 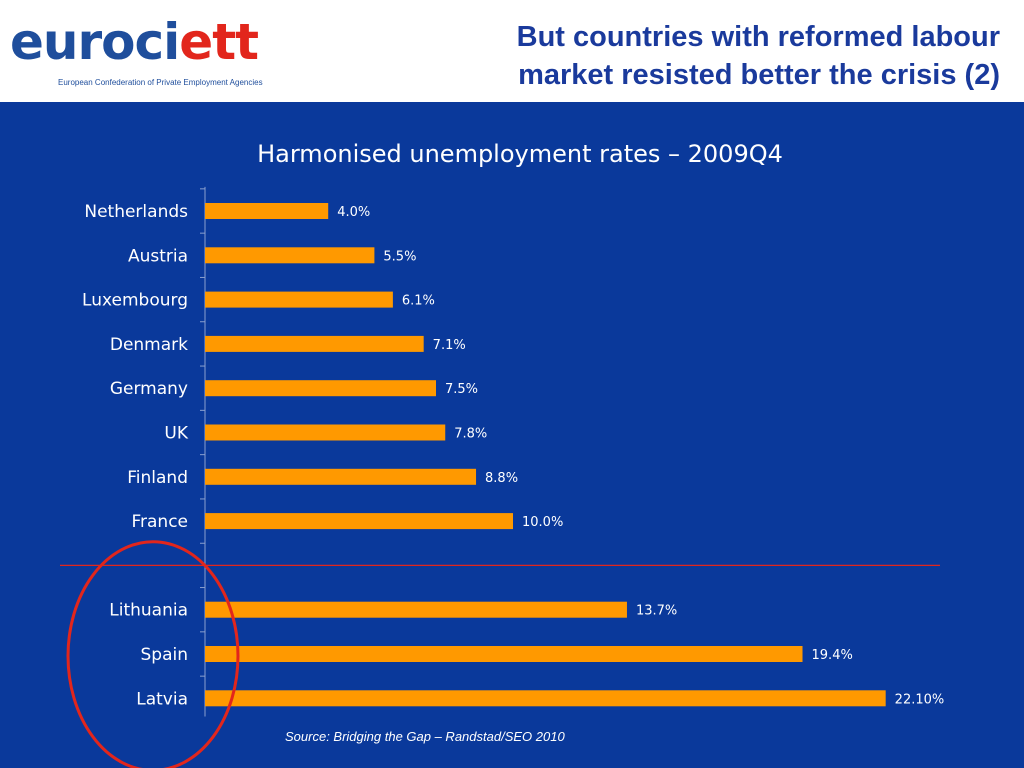 What do you see at coordinates (920, 699) in the screenshot?
I see `data-label: 22.10%` at bounding box center [920, 699].